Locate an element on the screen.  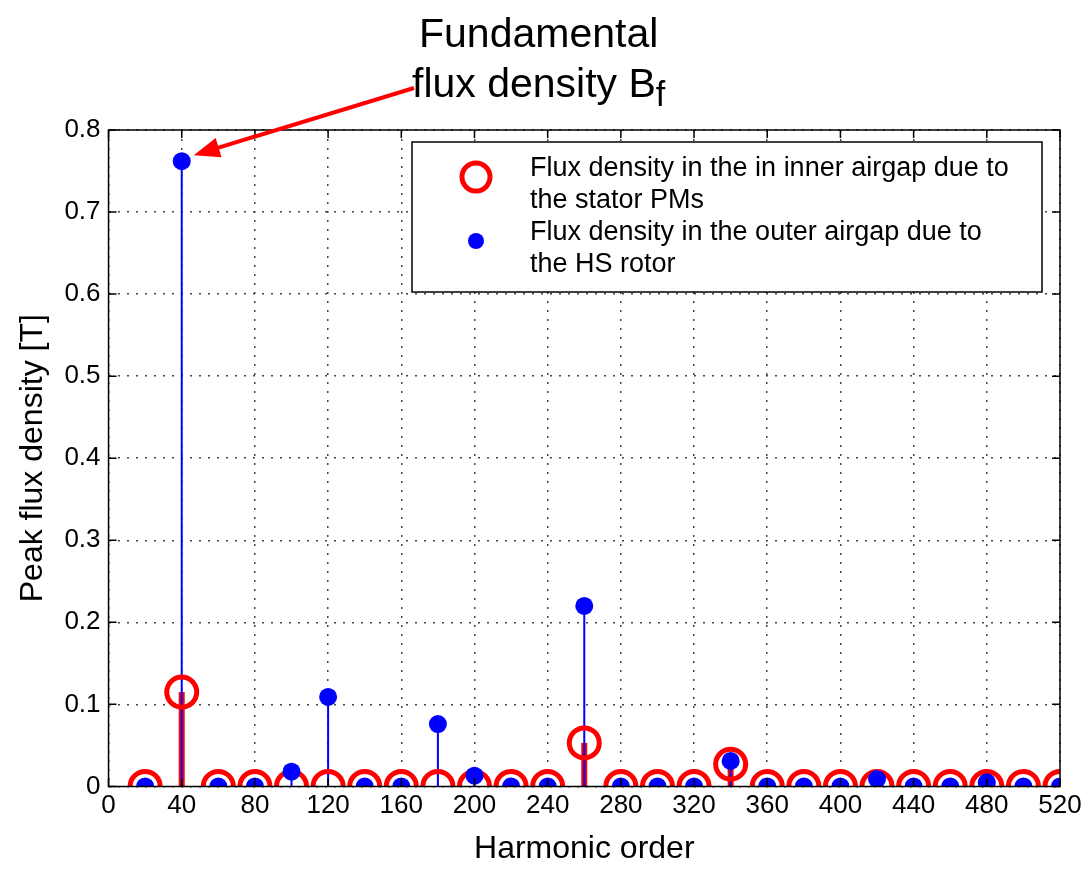
legend-label: Flux density in the outer airgap due to the HS rotor is located at coordinates (756, 247).